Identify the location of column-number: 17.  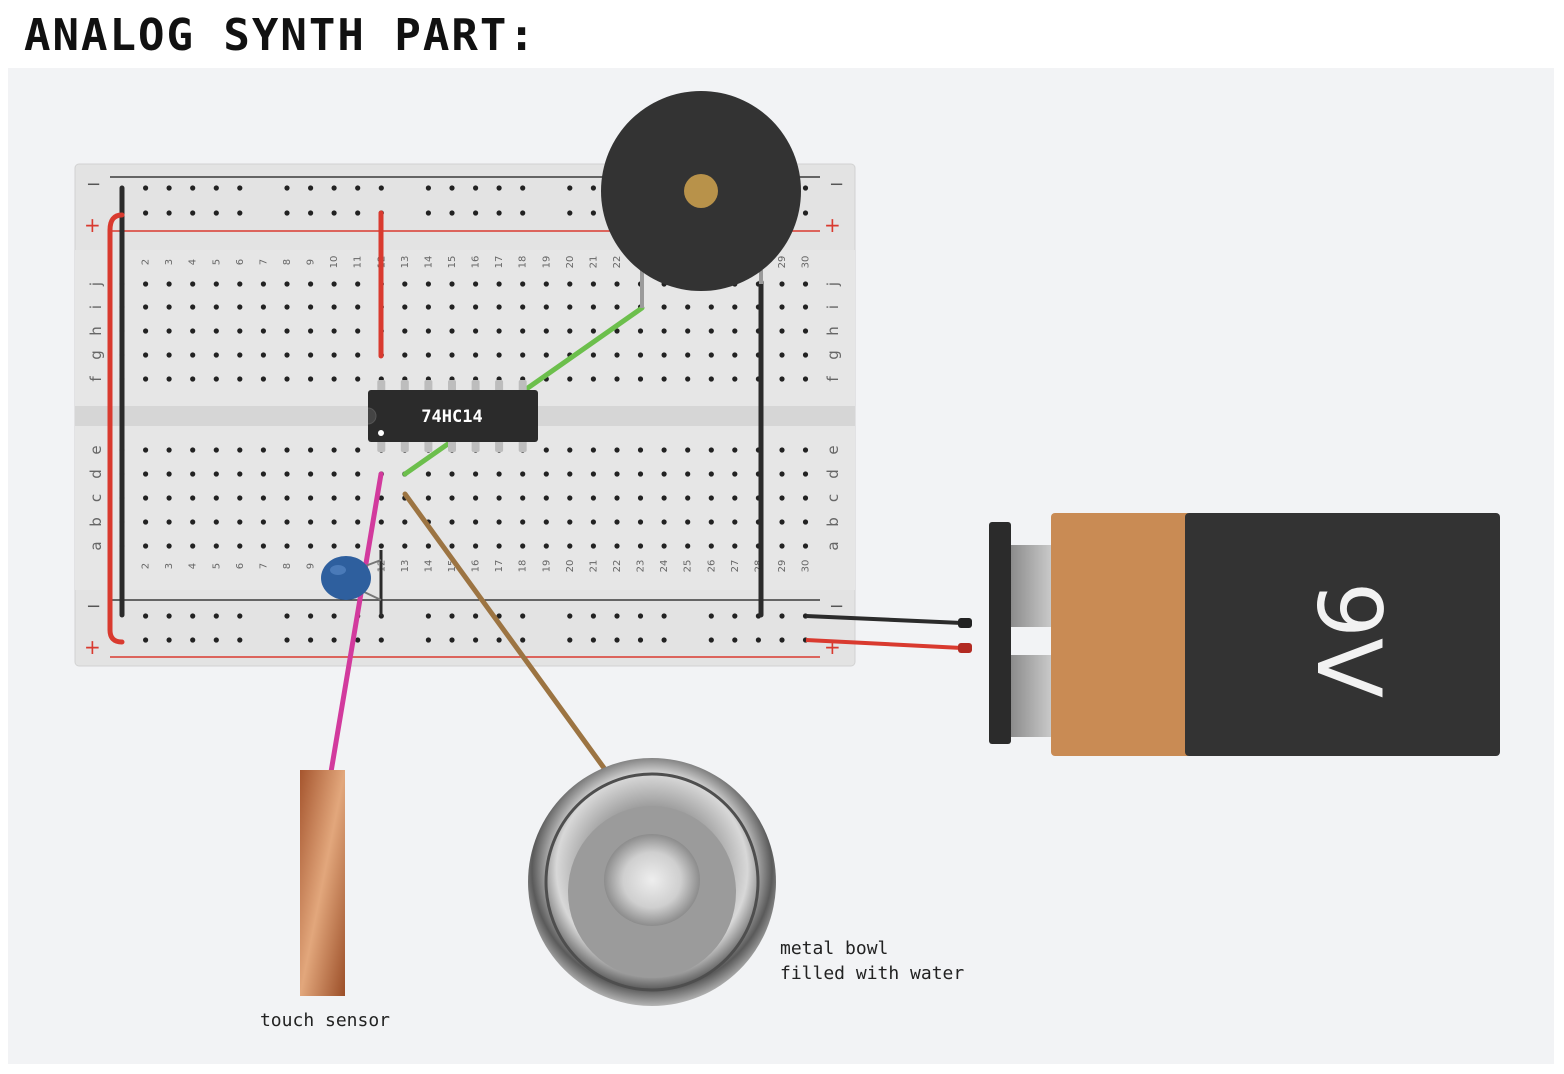
(499, 262).